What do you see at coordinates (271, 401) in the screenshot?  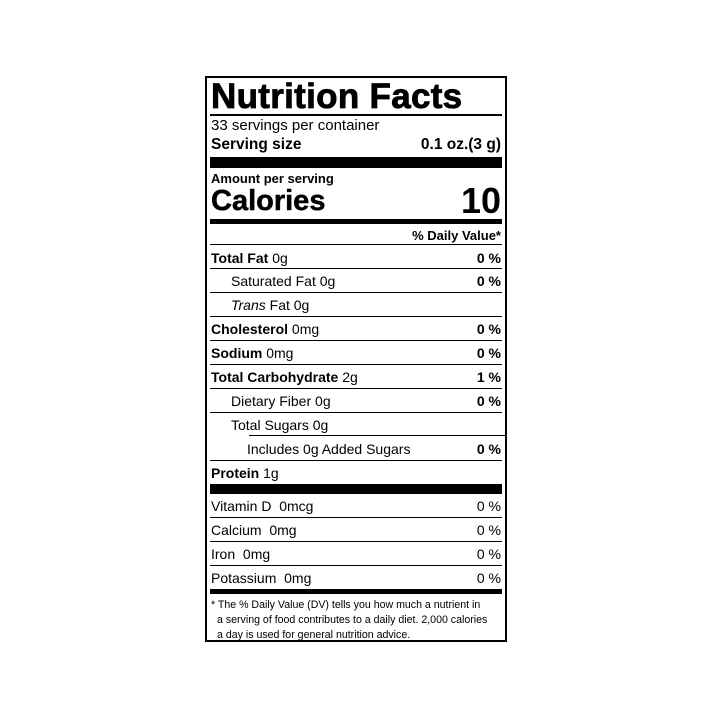 I see `nutrient-name: Dietary Fiber` at bounding box center [271, 401].